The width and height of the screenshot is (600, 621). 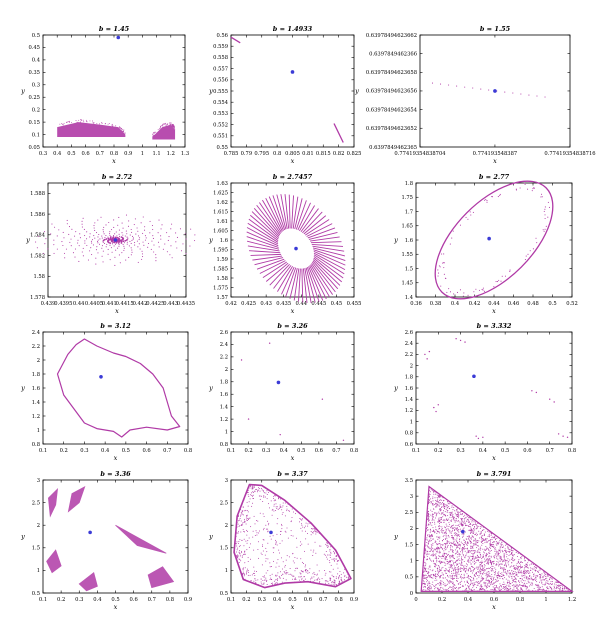 I want to click on x-tick-label: 0.5, so click(x=71, y=154).